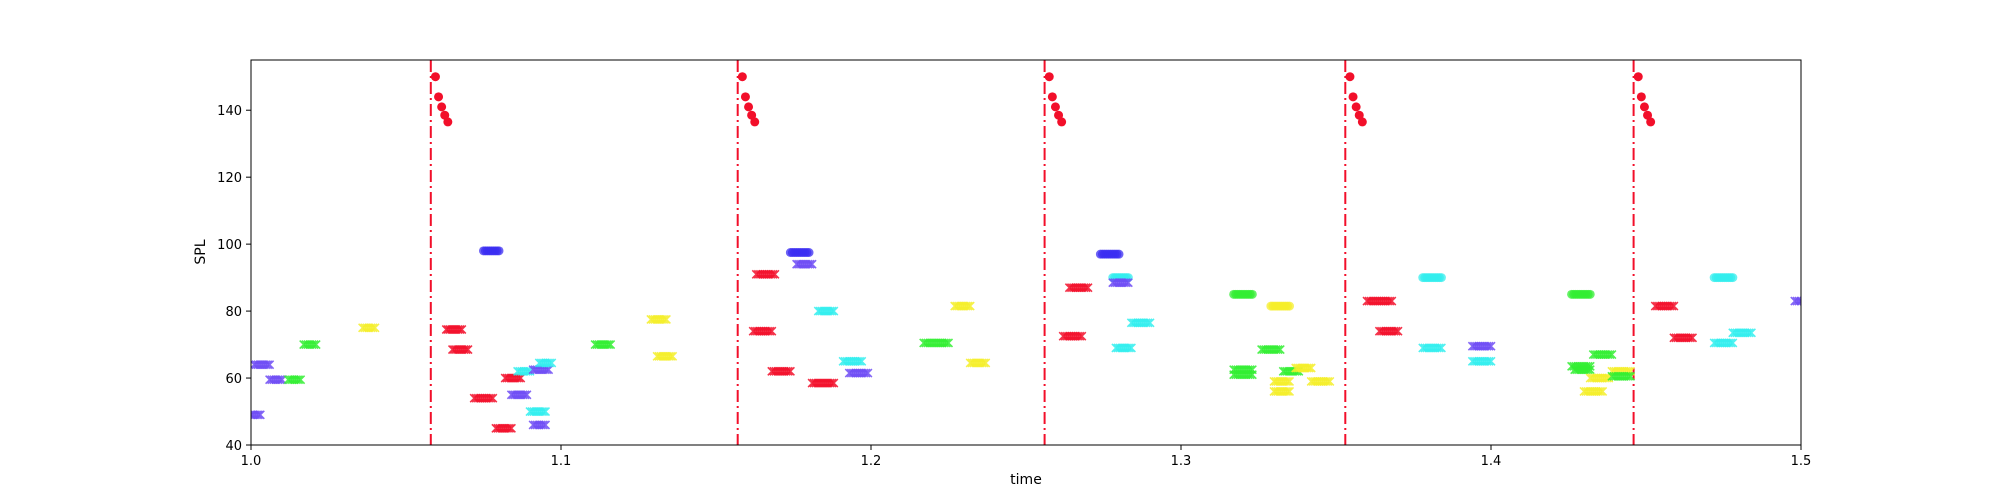 Image resolution: width=2000 pixels, height=500 pixels. Describe the element at coordinates (233, 312) in the screenshot. I see `y-tick-label: 80` at that location.